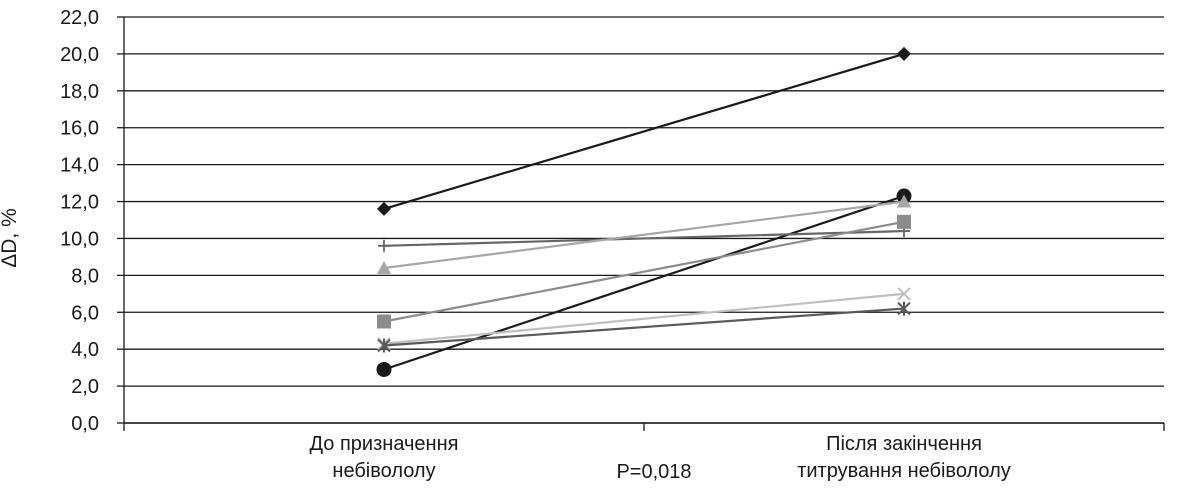  Describe the element at coordinates (85, 276) in the screenshot. I see `y-tick-label: 8,0` at that location.